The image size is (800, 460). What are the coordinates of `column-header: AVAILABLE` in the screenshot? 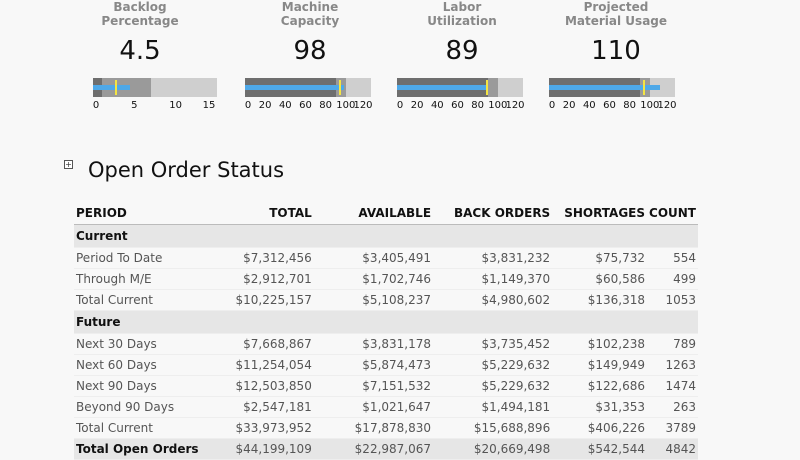 It's located at (373, 213).